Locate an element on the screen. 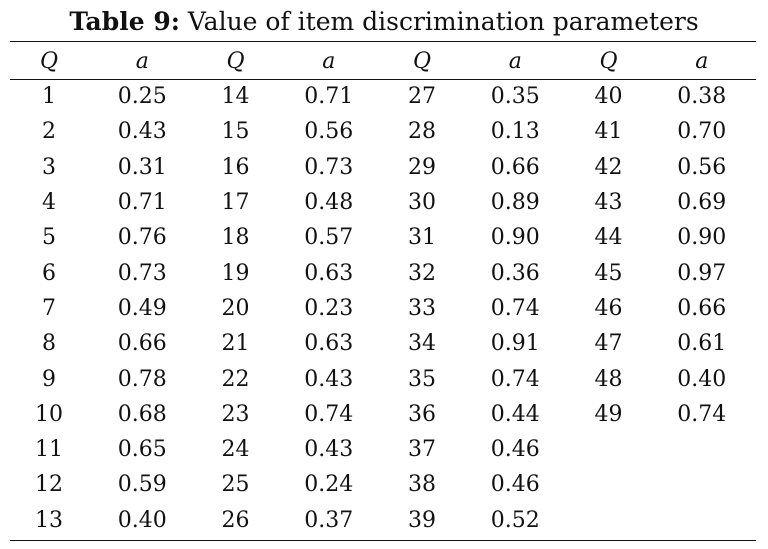 The height and width of the screenshot is (549, 768). discrimination-value-cell: 0.37 is located at coordinates (329, 520).